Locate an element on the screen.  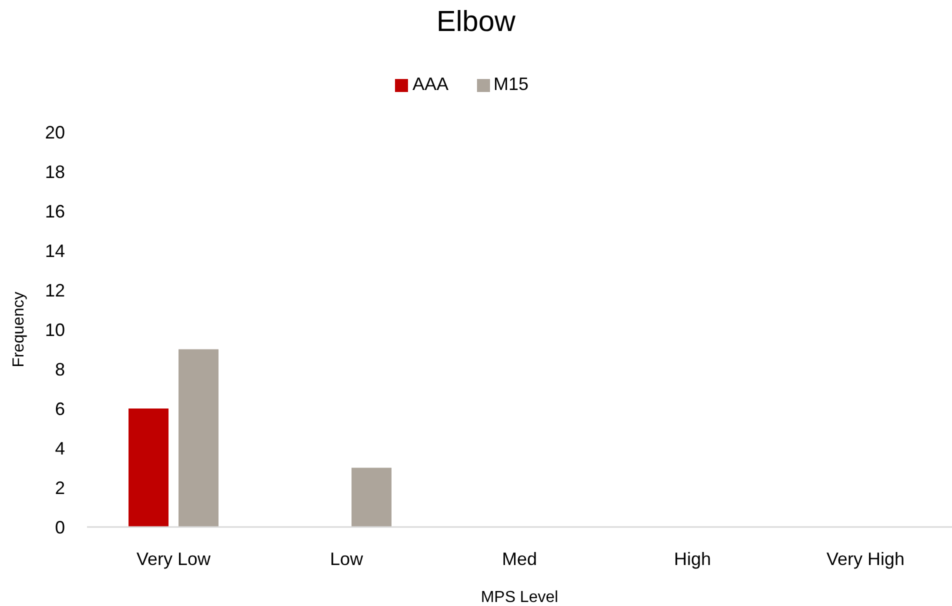
chart-title: Elbow is located at coordinates (476, 22).